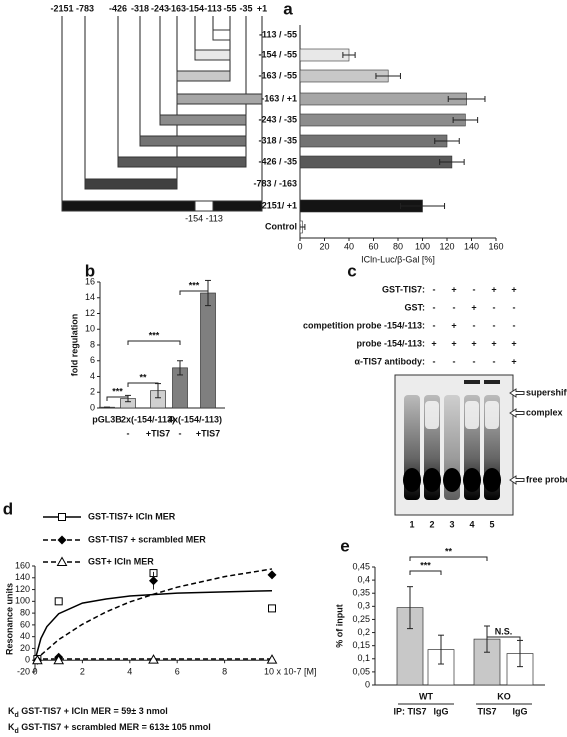 This screenshot has height=737, width=567. I want to click on y-tick-label: 100, so click(22, 601).